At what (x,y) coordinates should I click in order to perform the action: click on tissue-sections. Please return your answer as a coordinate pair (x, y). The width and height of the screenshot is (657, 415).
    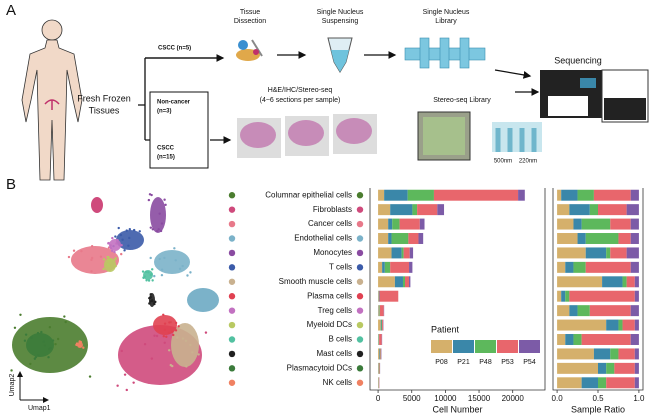
    Looking at the image, I should click on (307, 136).